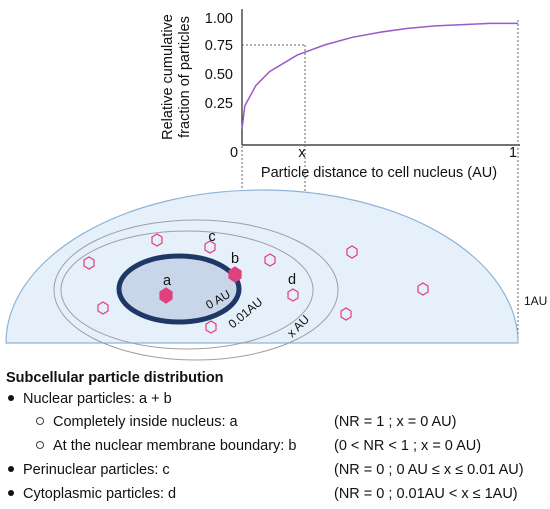 This screenshot has height=509, width=550. I want to click on particle-a, so click(166, 295).